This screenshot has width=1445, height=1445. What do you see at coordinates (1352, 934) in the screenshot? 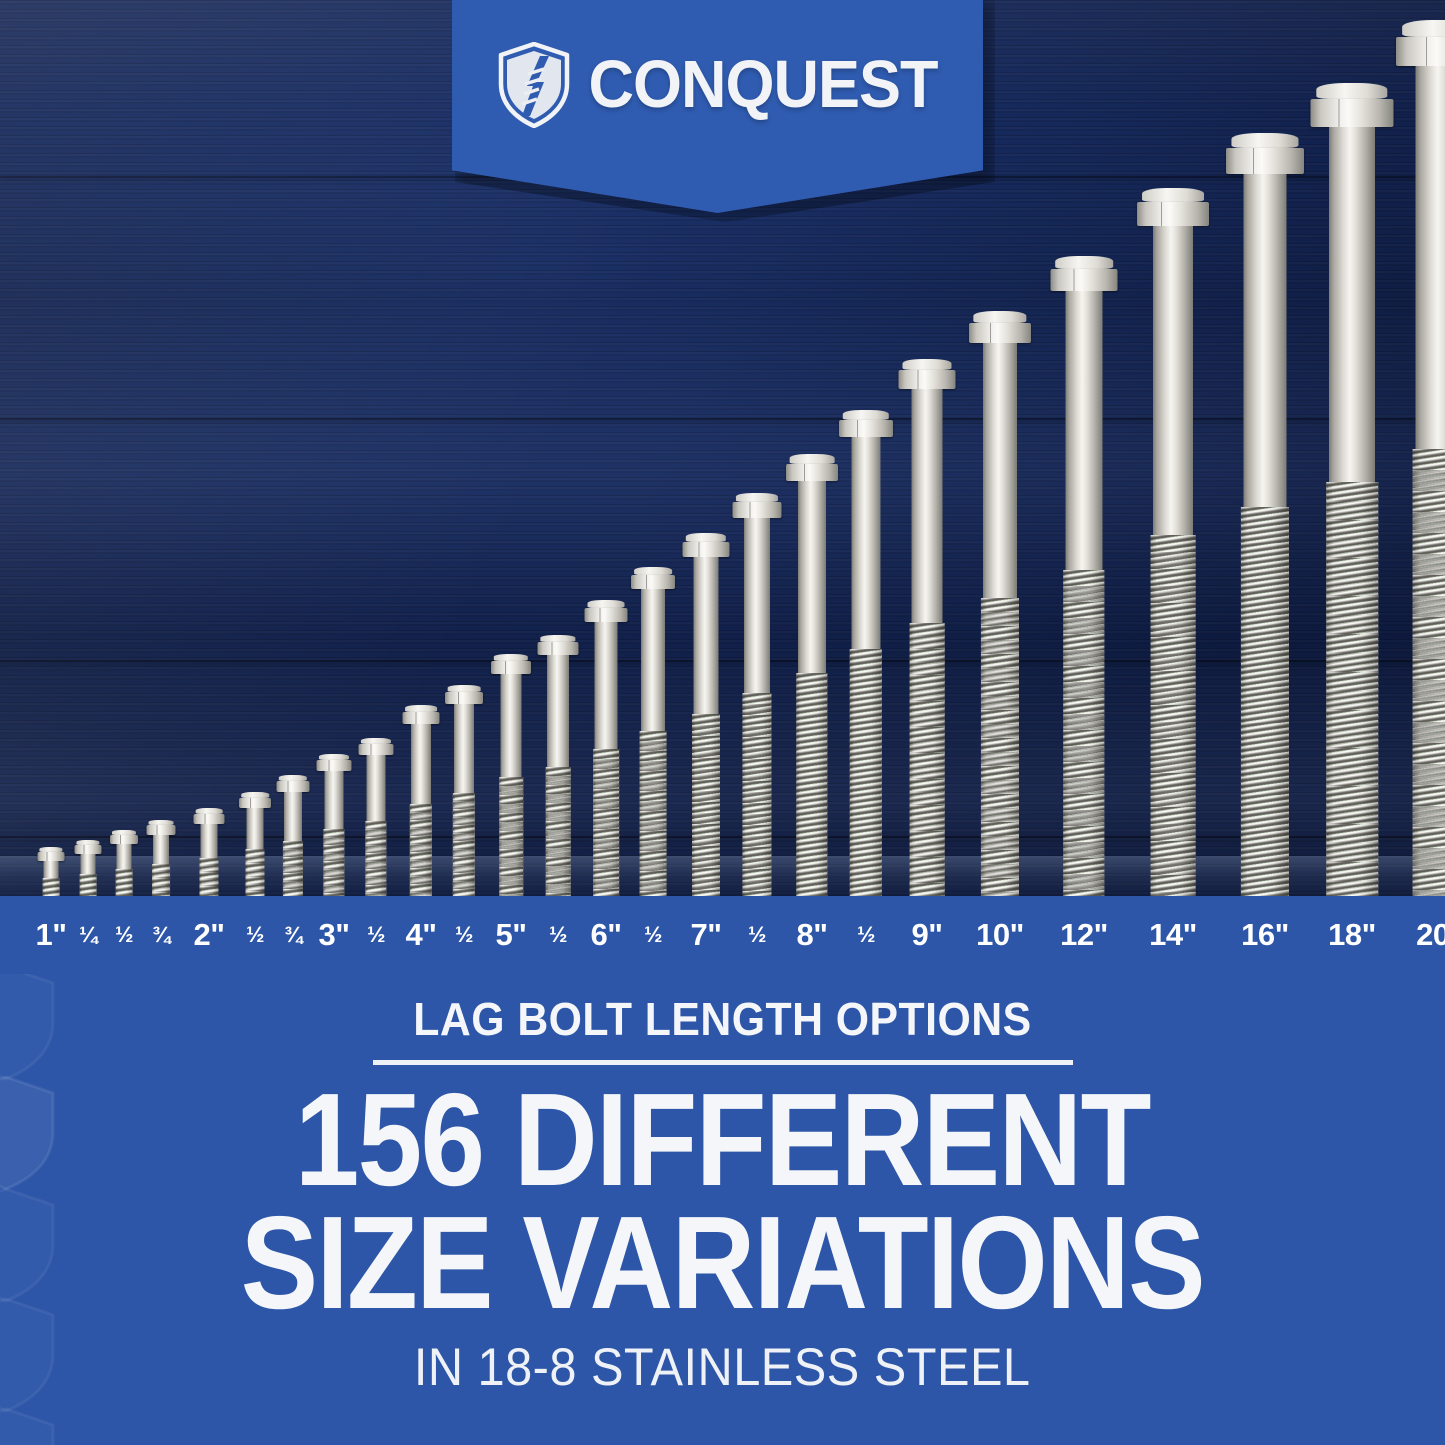
I see `size-label: 18"` at bounding box center [1352, 934].